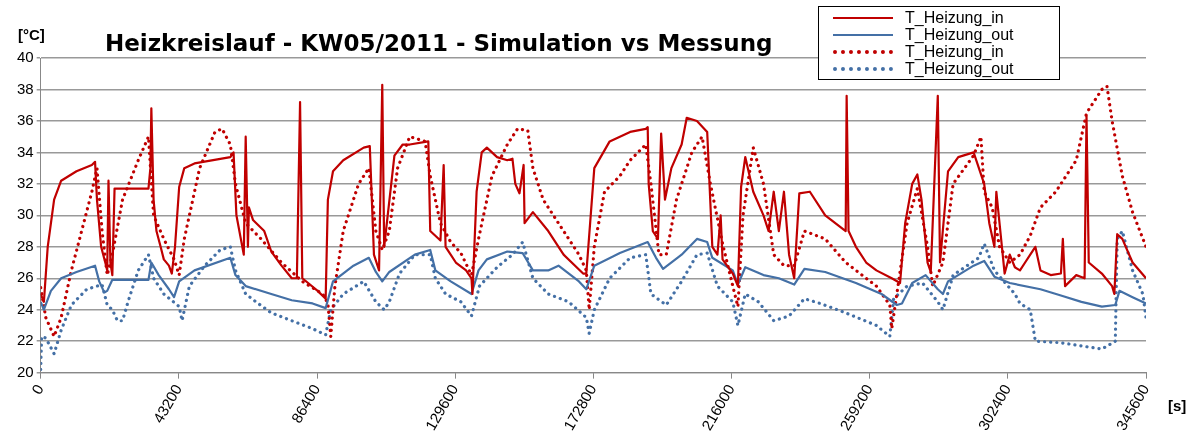 The width and height of the screenshot is (1204, 441). I want to click on y-tick-label: 26, so click(25, 277).